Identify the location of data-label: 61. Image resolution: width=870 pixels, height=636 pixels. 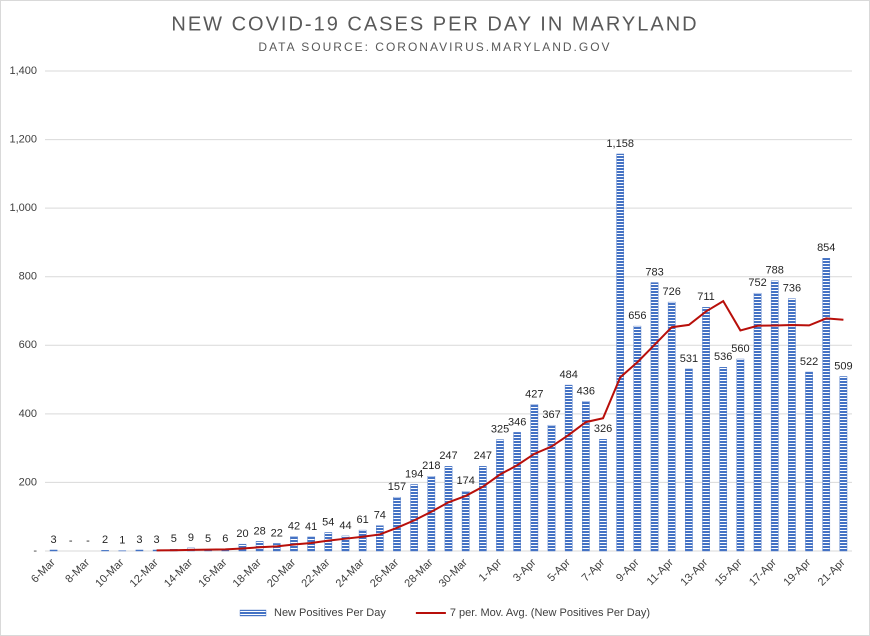
(363, 520).